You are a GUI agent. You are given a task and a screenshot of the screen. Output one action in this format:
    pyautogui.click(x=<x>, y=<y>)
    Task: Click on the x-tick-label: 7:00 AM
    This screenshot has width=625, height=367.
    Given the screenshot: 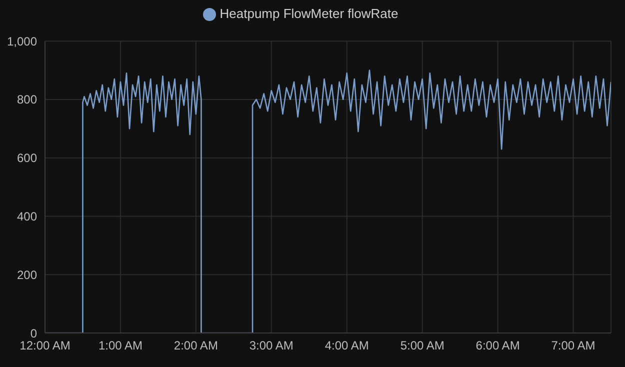 What is the action you would take?
    pyautogui.click(x=573, y=345)
    